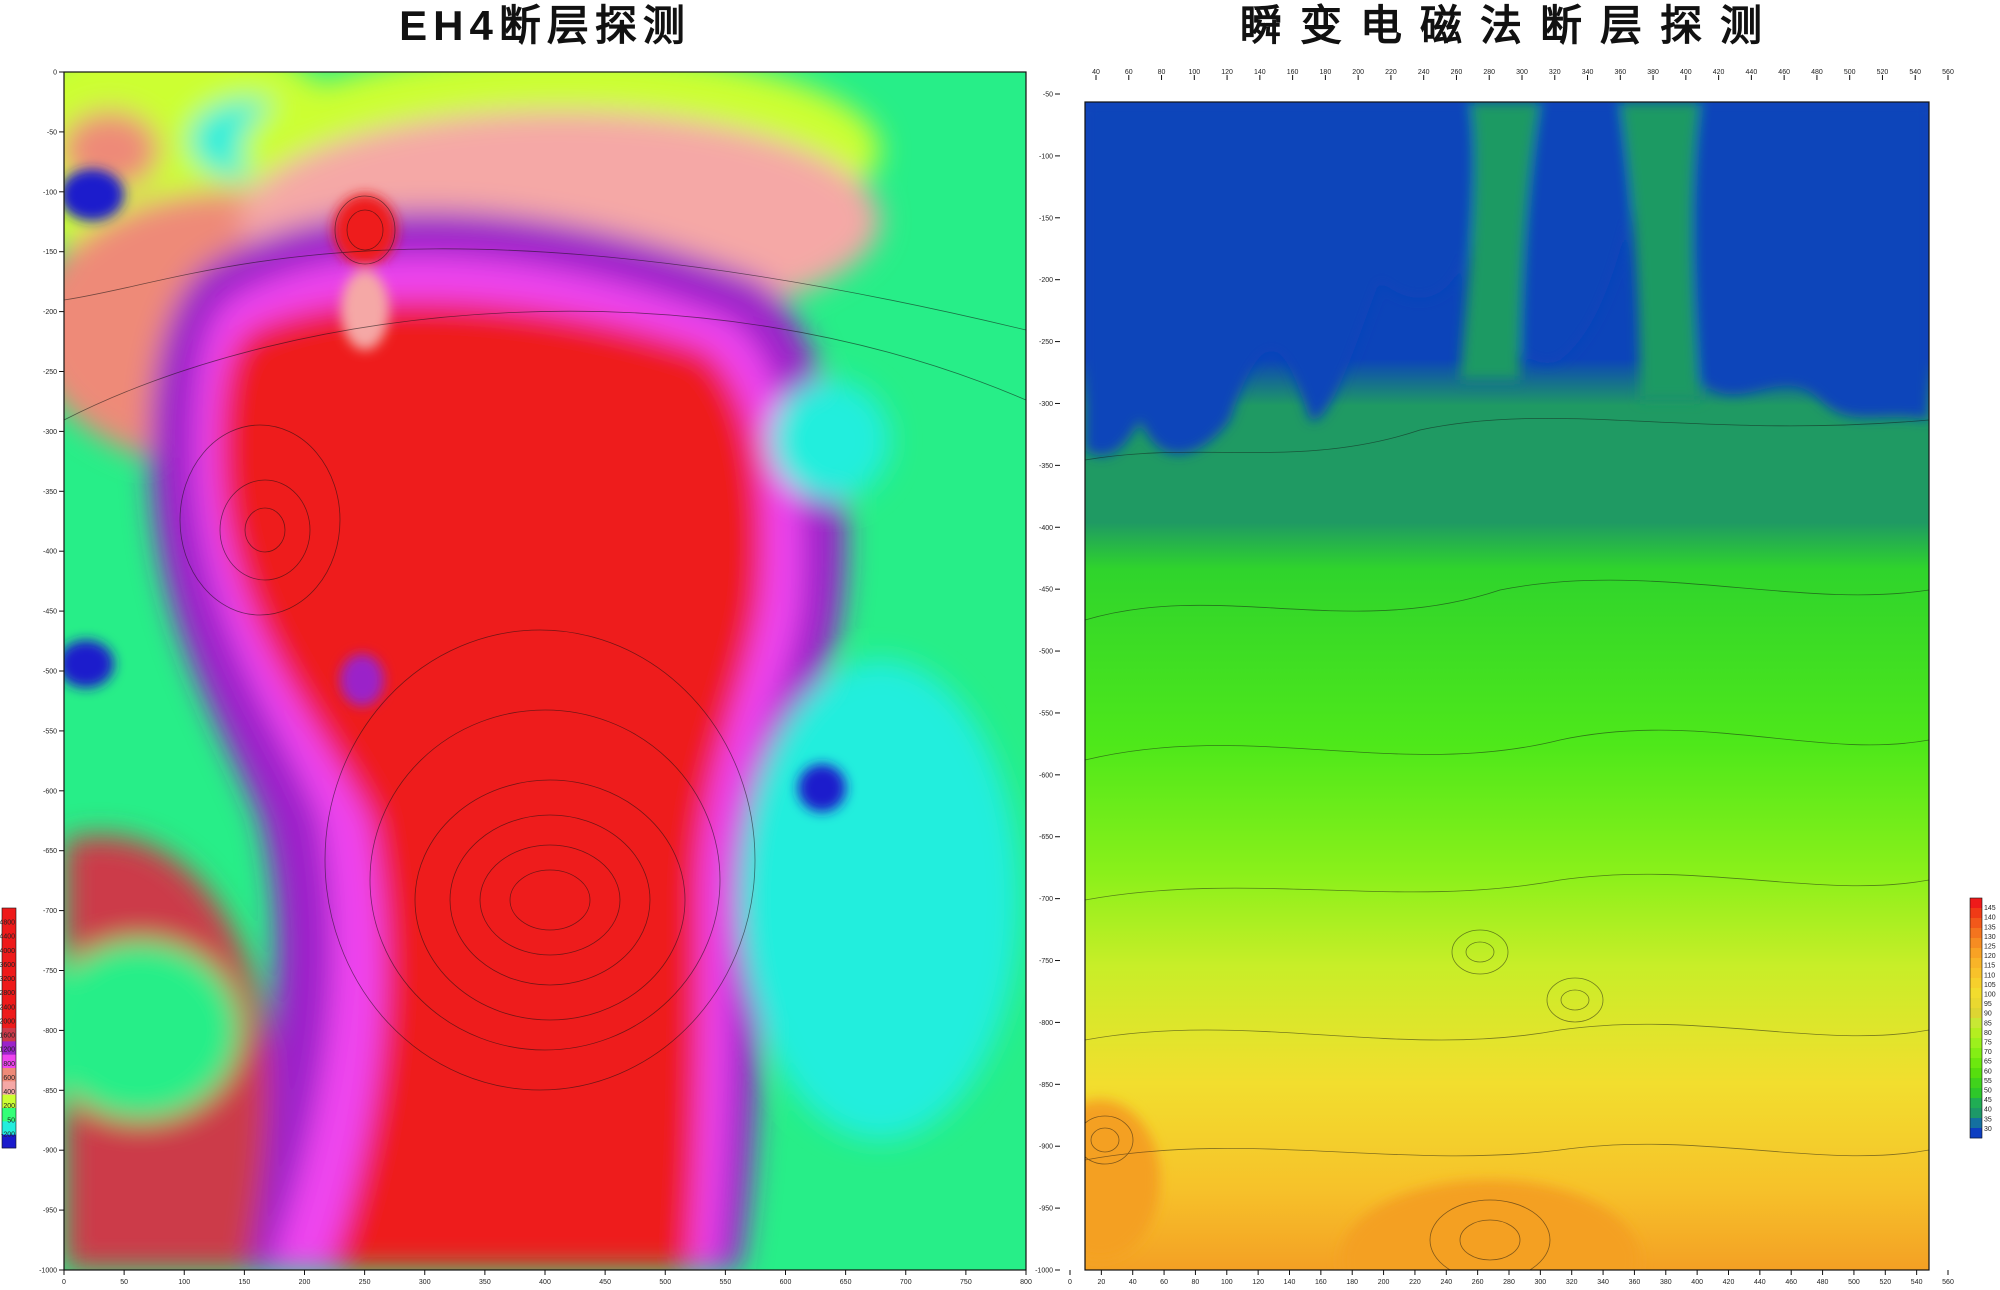 This screenshot has width=2000, height=1290. Describe the element at coordinates (1817, 72) in the screenshot. I see `tem-top-tick-label: 480` at that location.